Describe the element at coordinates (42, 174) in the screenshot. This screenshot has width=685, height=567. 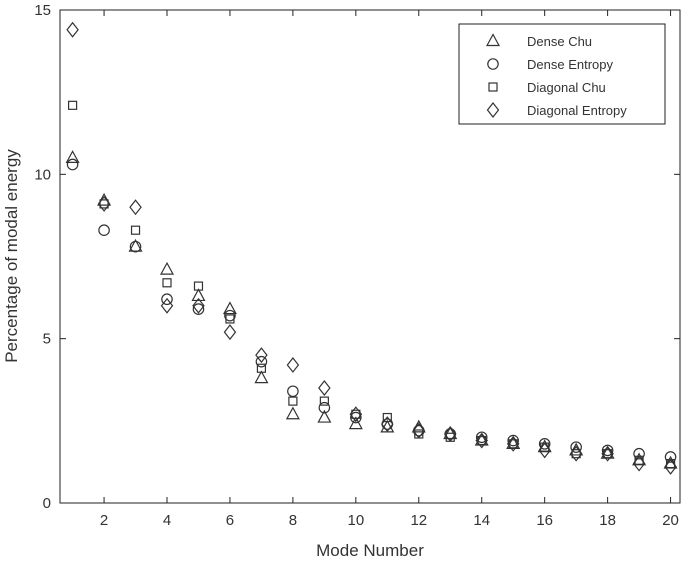
I see `y-tick-label: 10` at that location.